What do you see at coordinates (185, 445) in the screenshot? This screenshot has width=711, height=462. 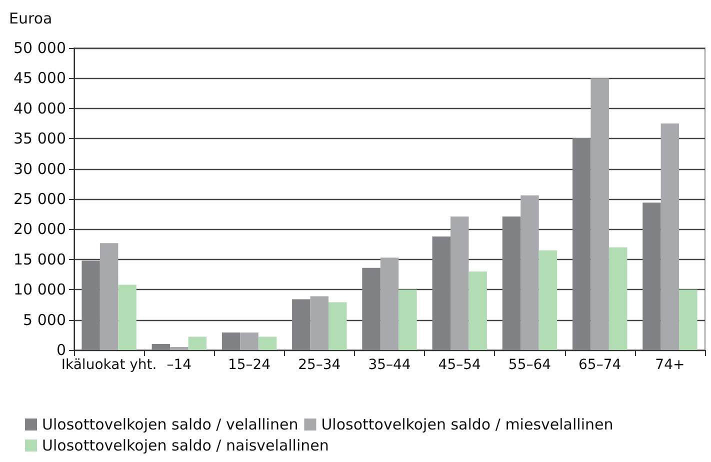 I see `legend-label: Ulosottovelkojen saldo / naisvelallinen` at bounding box center [185, 445].